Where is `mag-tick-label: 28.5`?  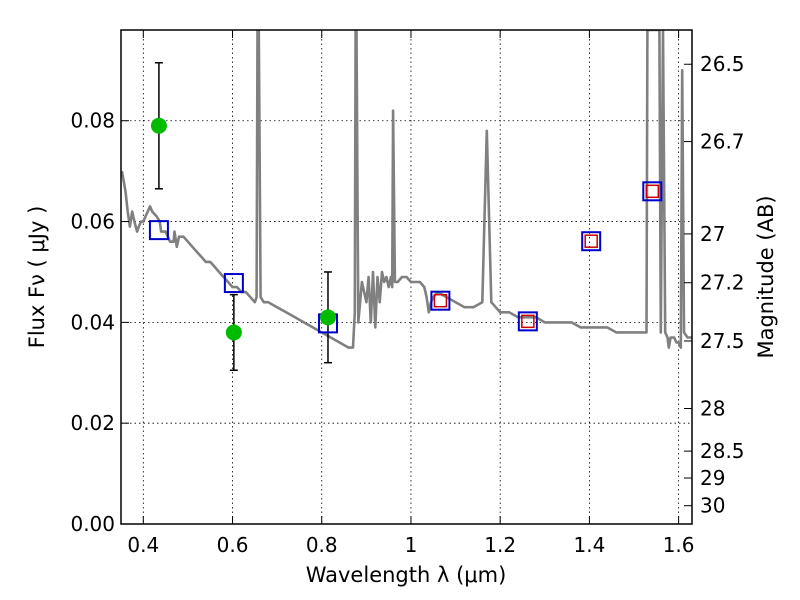 mag-tick-label: 28.5 is located at coordinates (722, 451).